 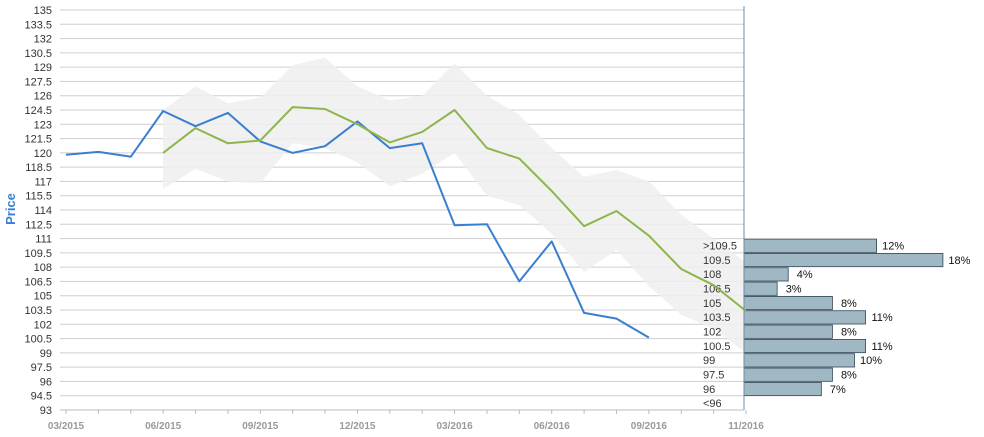 I want to click on distribution-bin-label: 96, so click(x=709, y=390).